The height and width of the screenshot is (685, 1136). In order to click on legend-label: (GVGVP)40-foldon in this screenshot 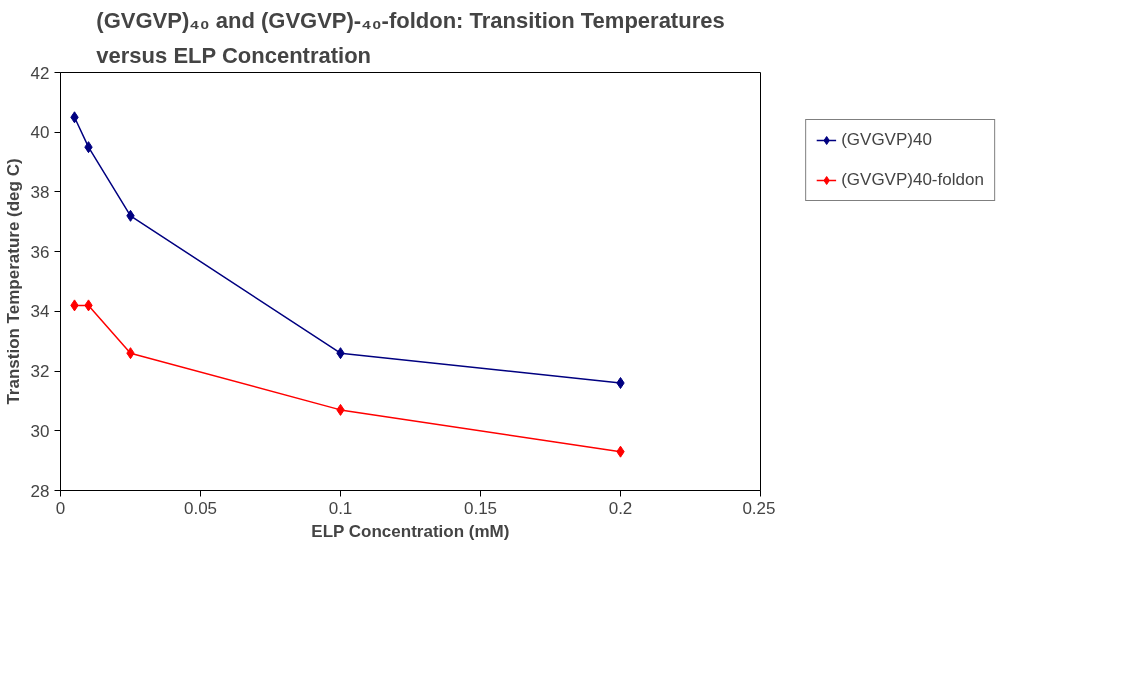, I will do `click(912, 179)`.